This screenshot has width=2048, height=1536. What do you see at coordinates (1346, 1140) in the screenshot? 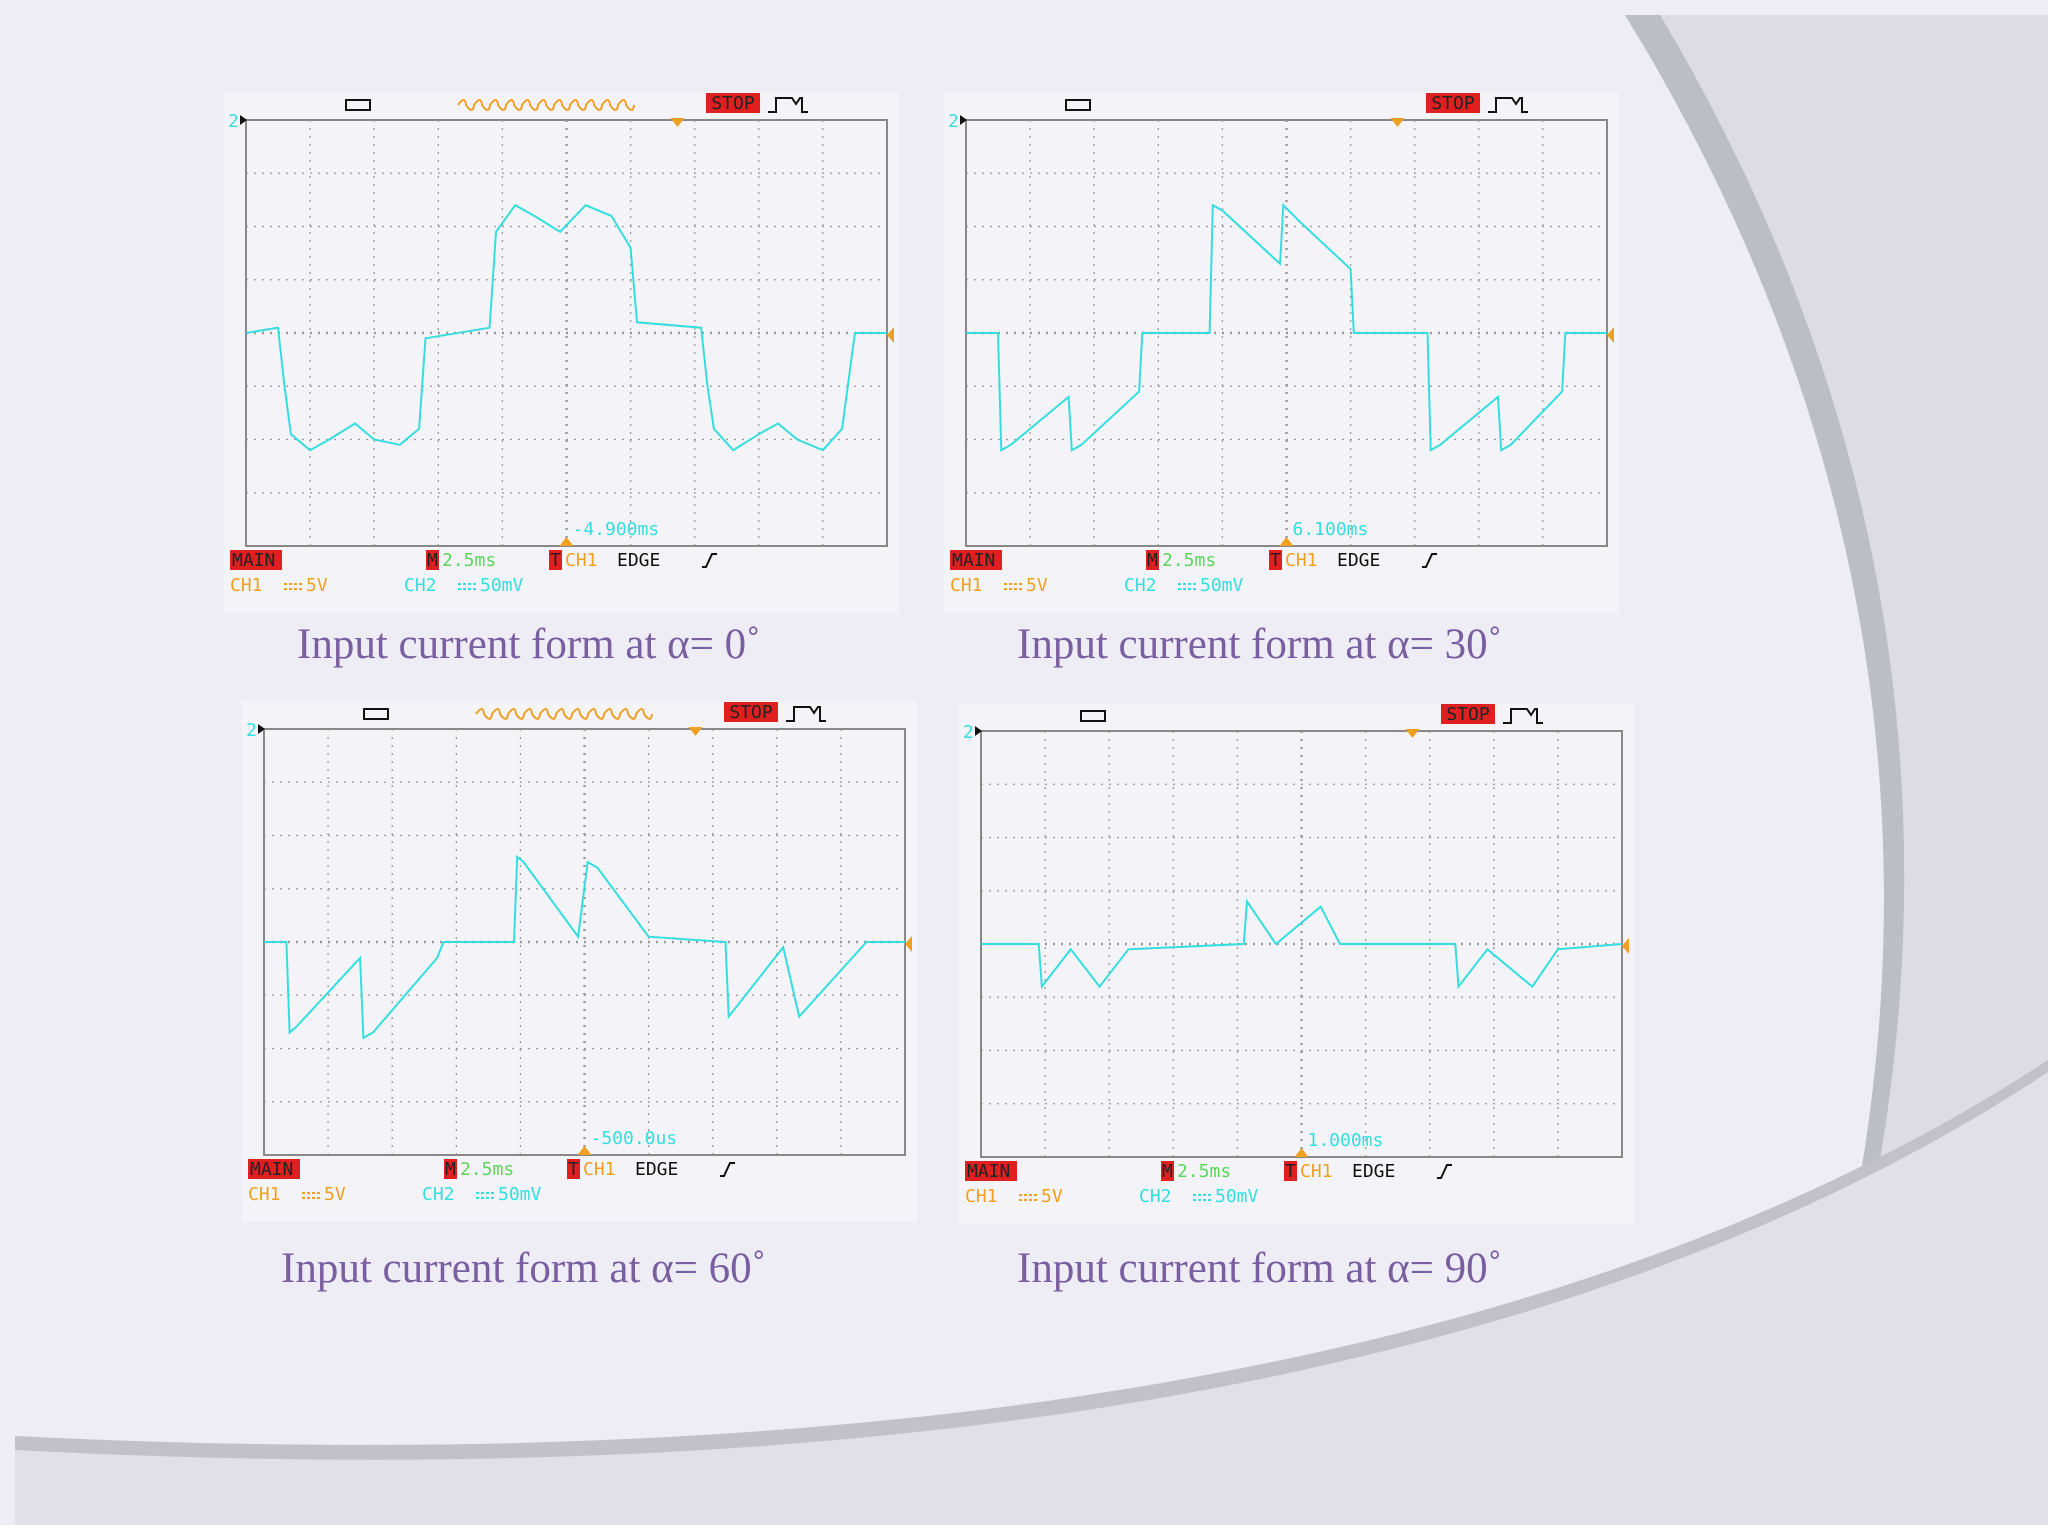
I see `trigger-offset: 1.000ms` at bounding box center [1346, 1140].